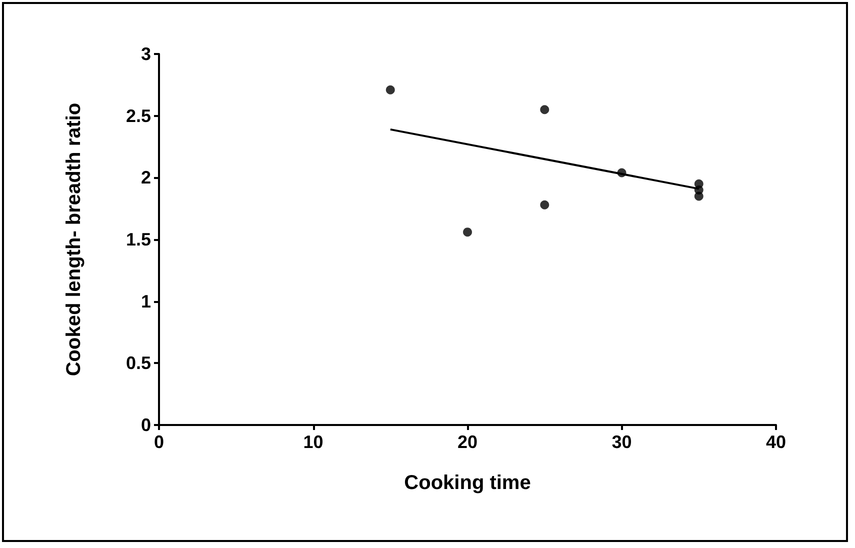  What do you see at coordinates (138, 240) in the screenshot?
I see `y-tick-label: 1.5` at bounding box center [138, 240].